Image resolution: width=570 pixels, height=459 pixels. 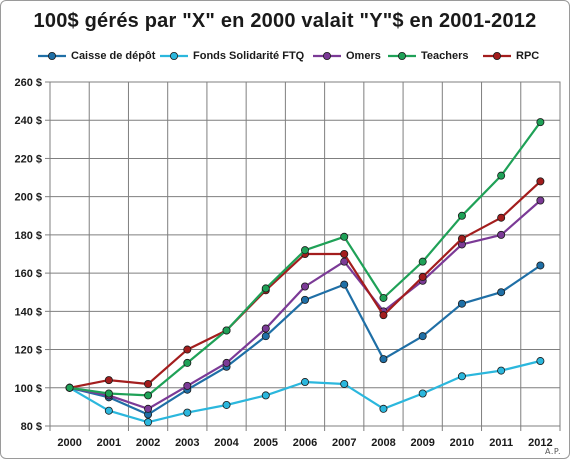 What do you see at coordinates (109, 443) in the screenshot?
I see `x-tick-label: 2001` at bounding box center [109, 443].